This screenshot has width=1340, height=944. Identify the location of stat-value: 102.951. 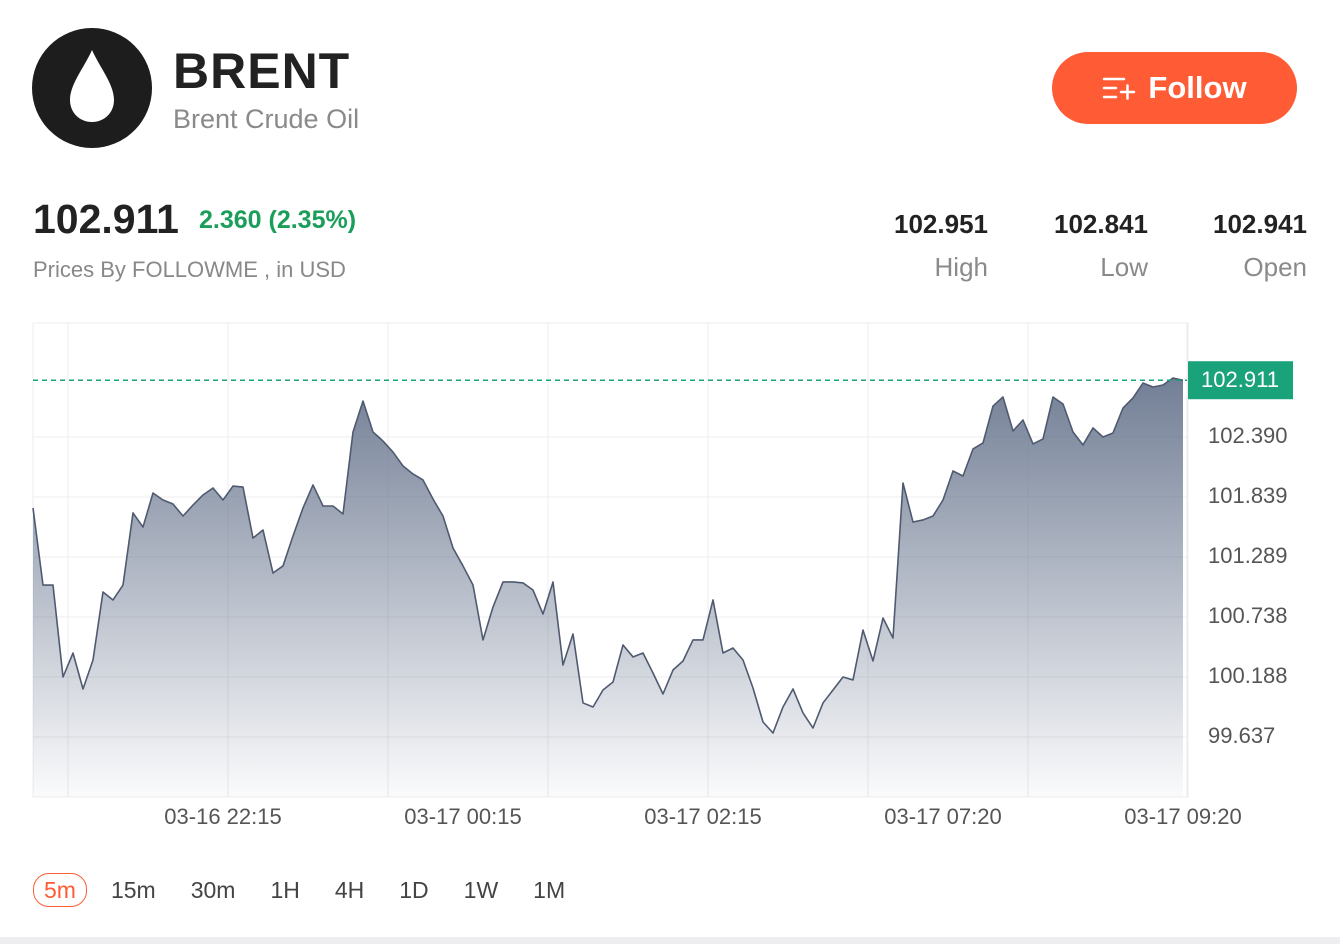
(941, 224).